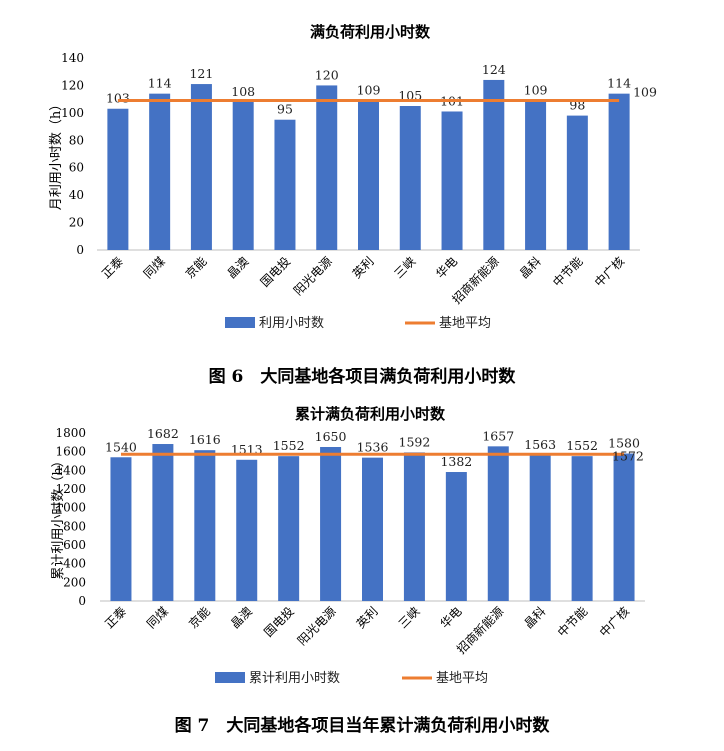 The image size is (724, 751). Describe the element at coordinates (373, 447) in the screenshot. I see `data-label: 1536` at that location.